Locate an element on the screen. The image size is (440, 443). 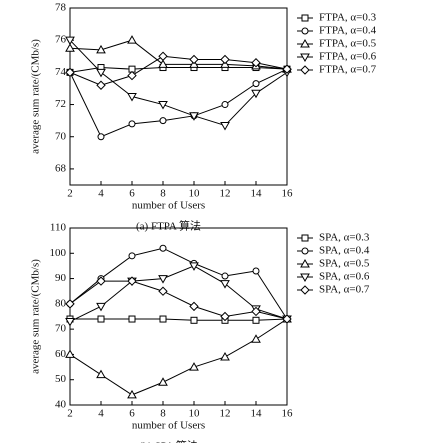
y-tick-label: 40 is located at coordinates (61, 405).